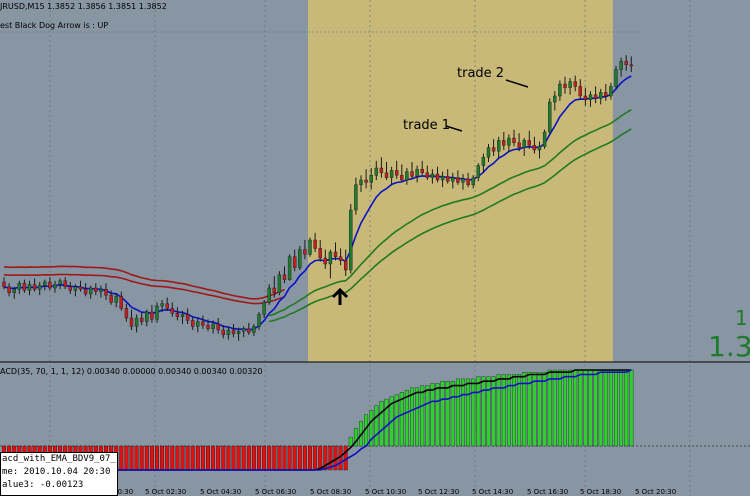 The width and height of the screenshot is (750, 496). I want to click on trade2-pointer, so click(517, 83).